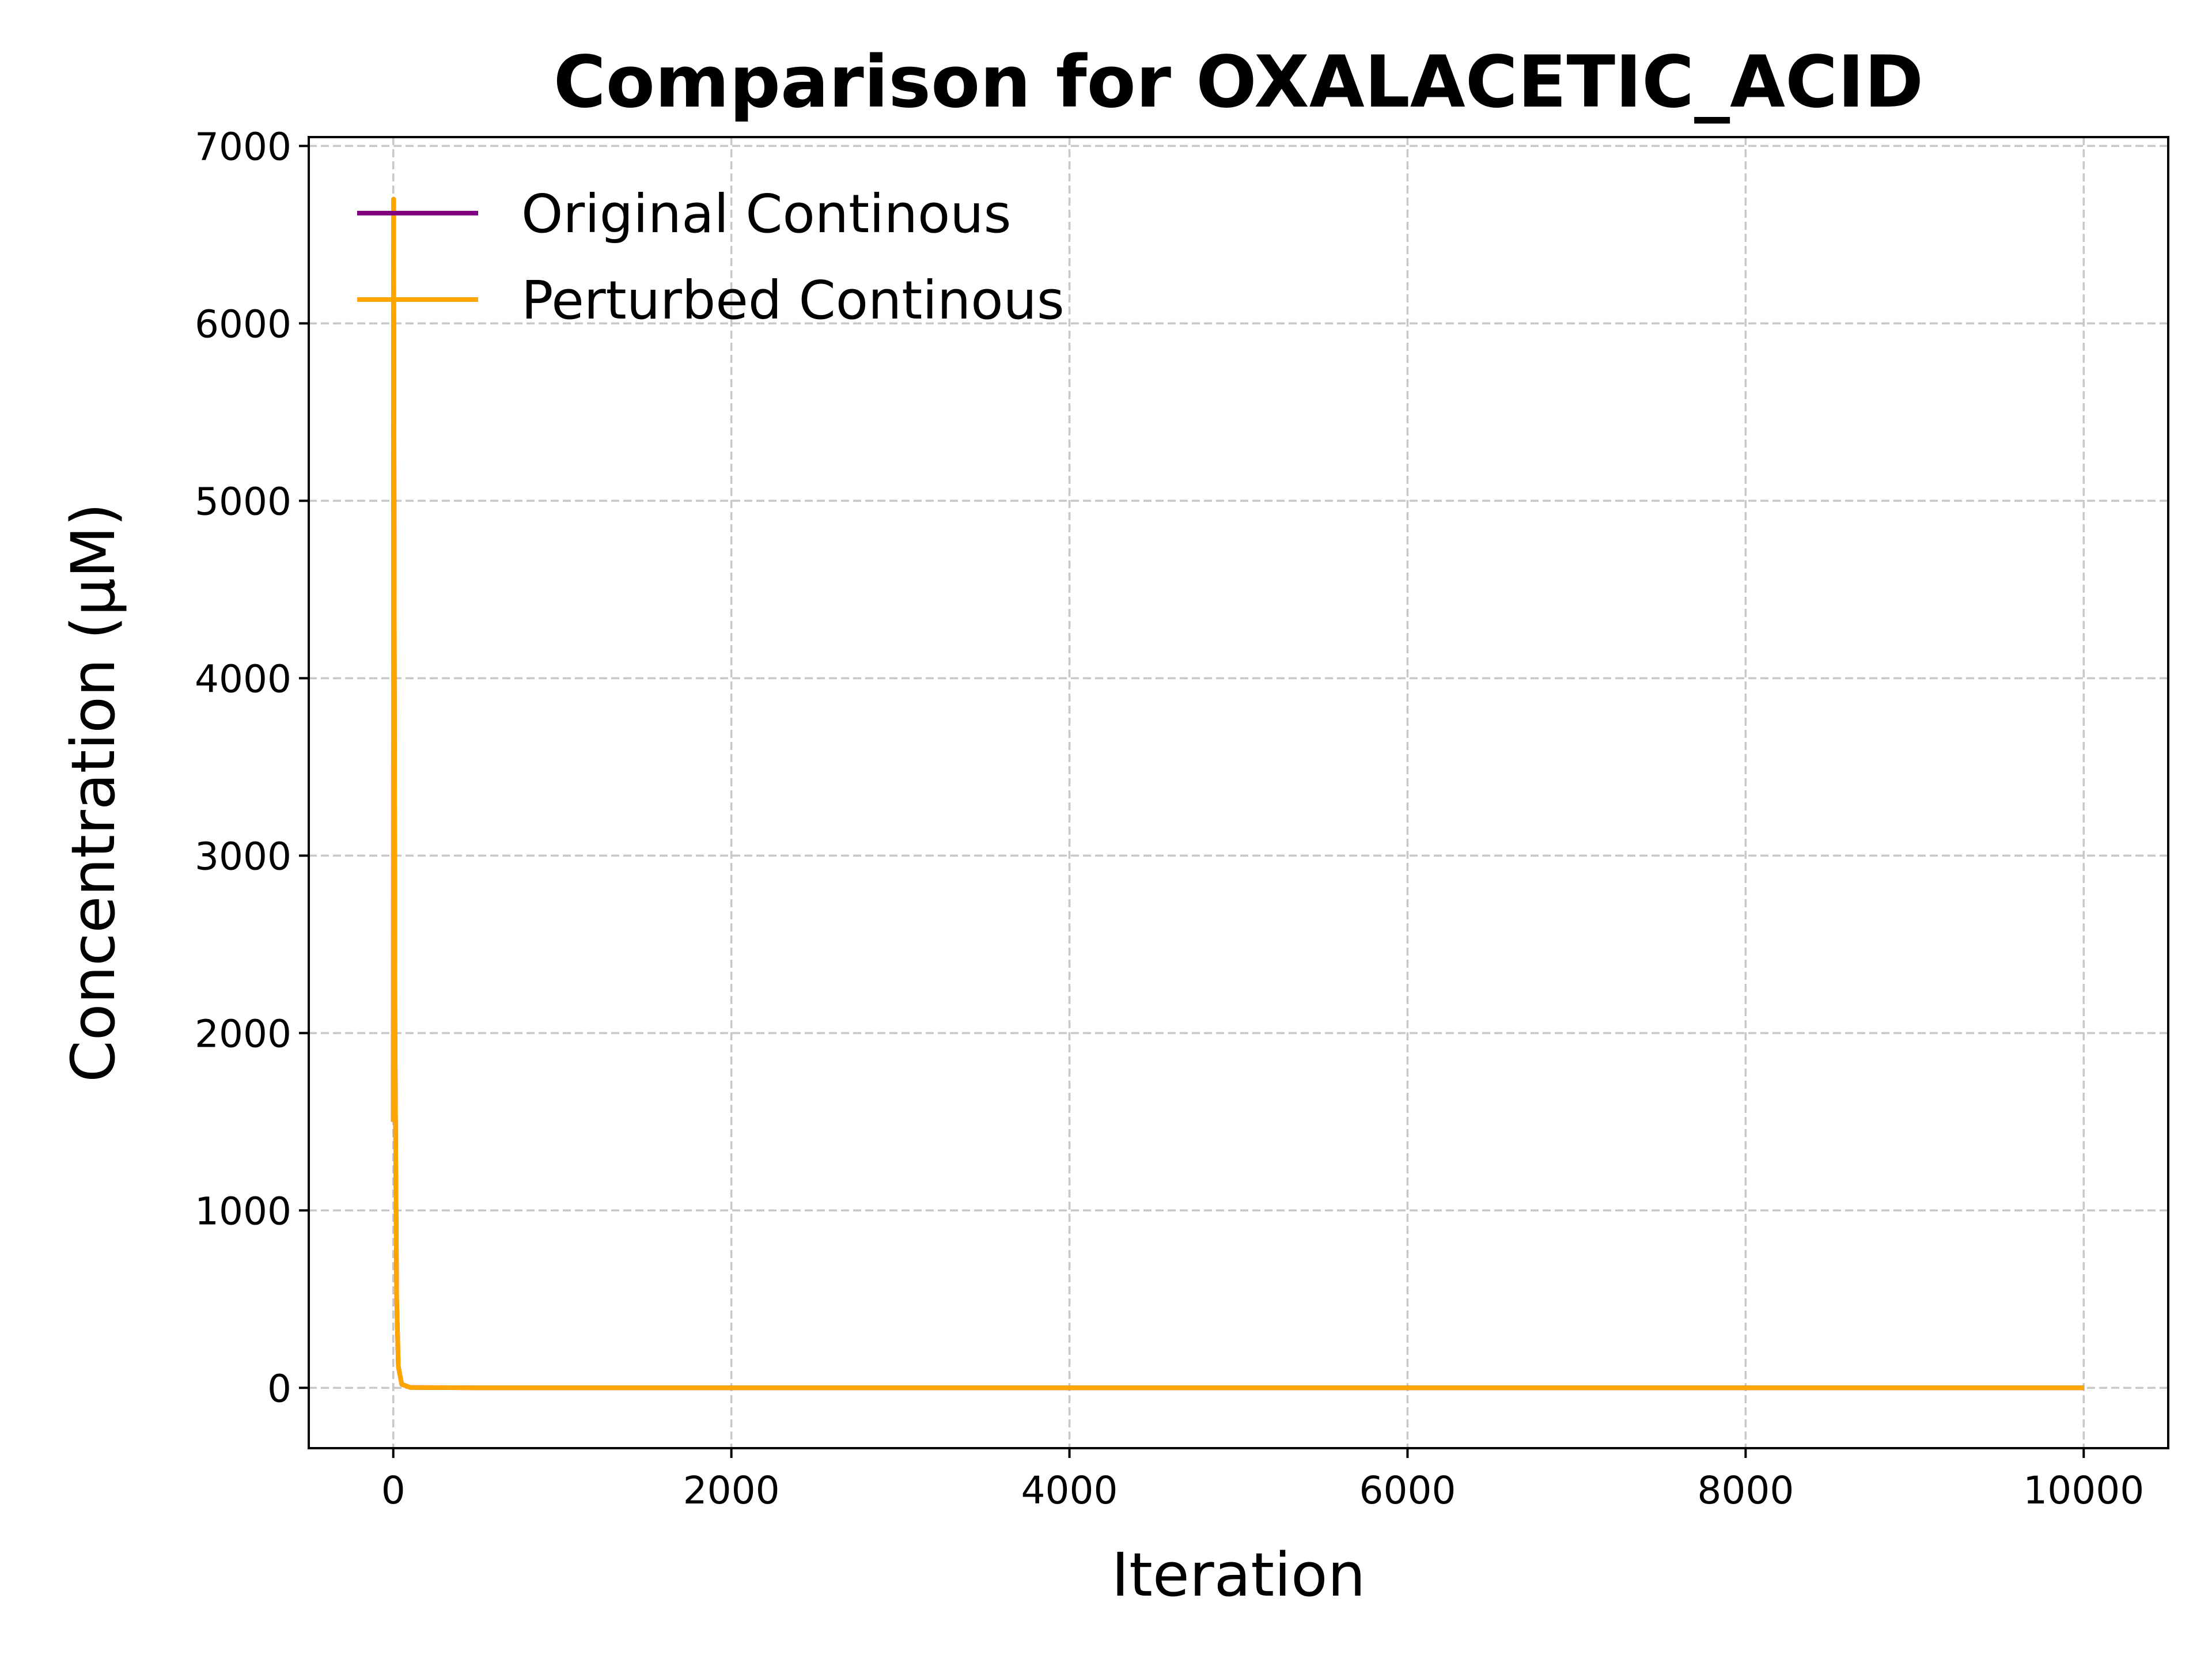  Describe the element at coordinates (731, 1490) in the screenshot. I see `x-tick-label: 2000` at that location.